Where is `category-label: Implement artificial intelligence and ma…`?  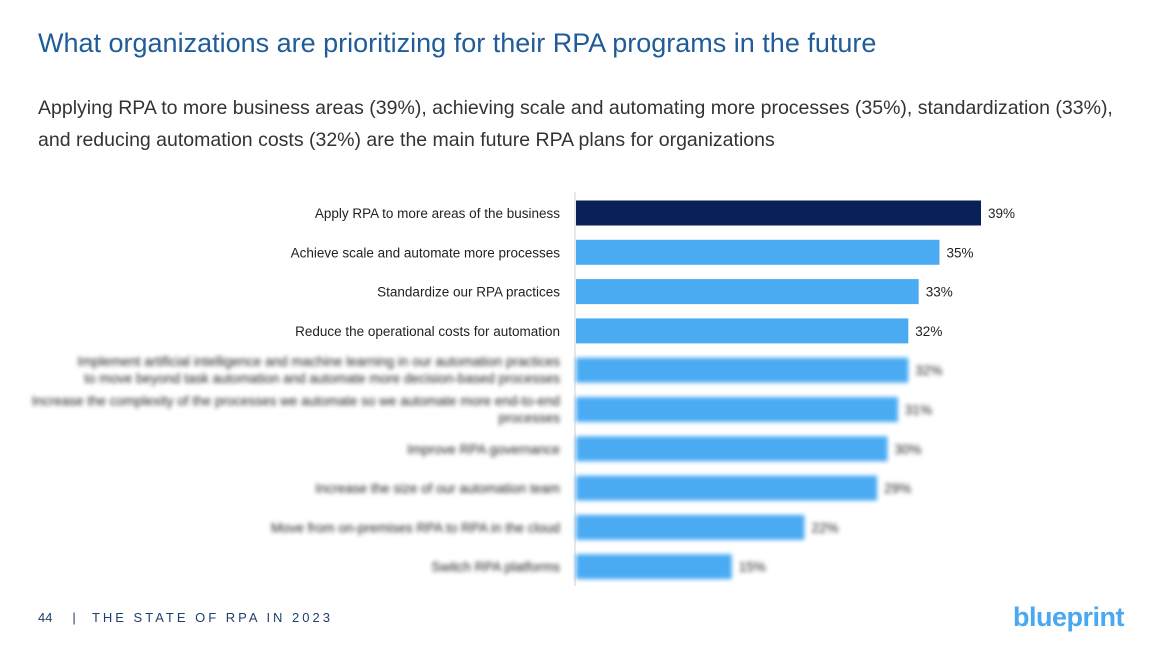 category-label: Implement artificial intelligence and ma… is located at coordinates (318, 370).